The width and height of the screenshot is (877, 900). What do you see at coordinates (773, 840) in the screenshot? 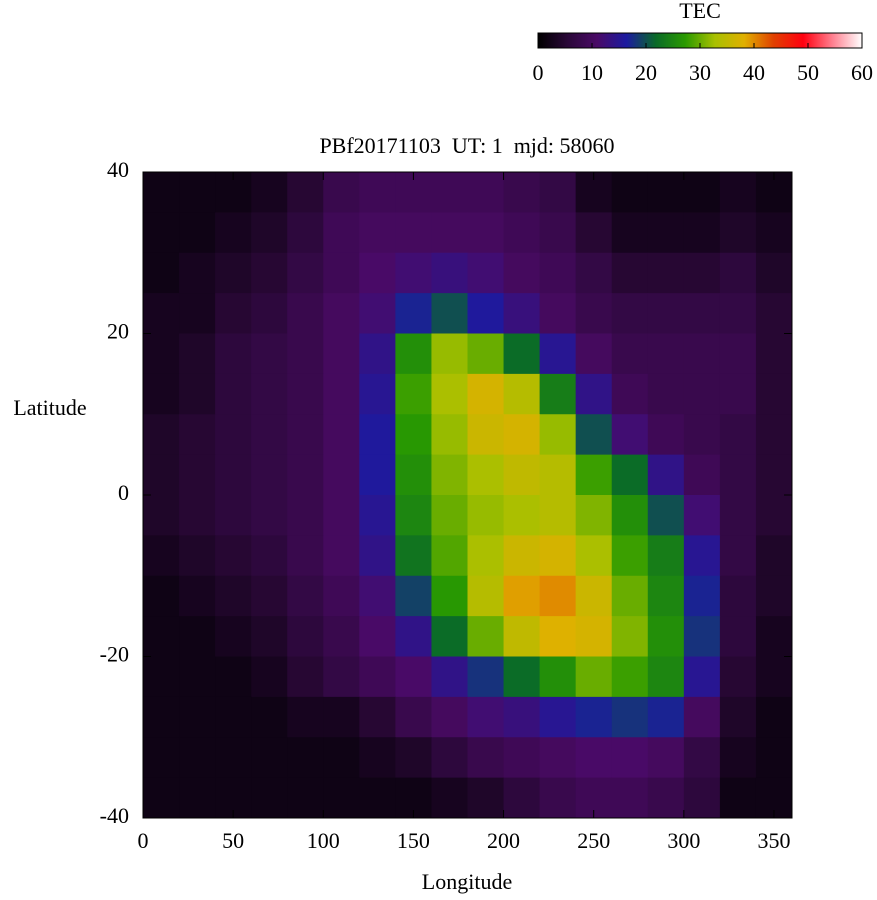
I see `x-tick-label: 350` at bounding box center [773, 840].